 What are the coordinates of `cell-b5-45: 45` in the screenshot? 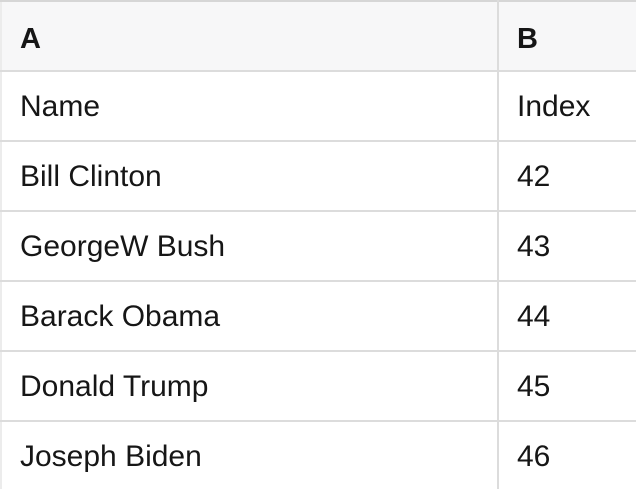 It's located at (566, 386).